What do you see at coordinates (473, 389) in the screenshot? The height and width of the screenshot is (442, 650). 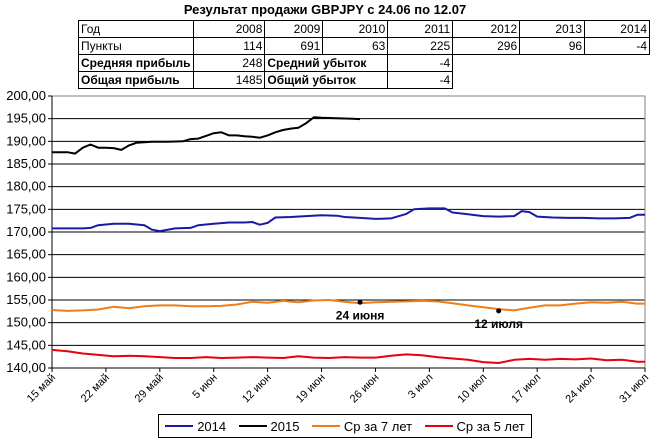 I see `x-tick-label: 10 июл` at bounding box center [473, 389].